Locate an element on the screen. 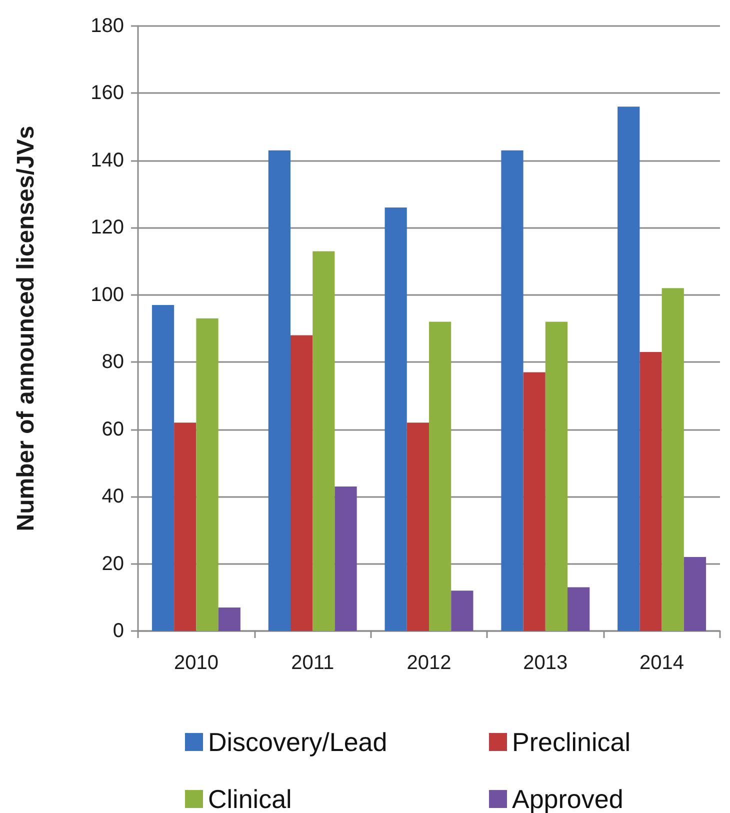  legend-label: Clinical is located at coordinates (250, 798).